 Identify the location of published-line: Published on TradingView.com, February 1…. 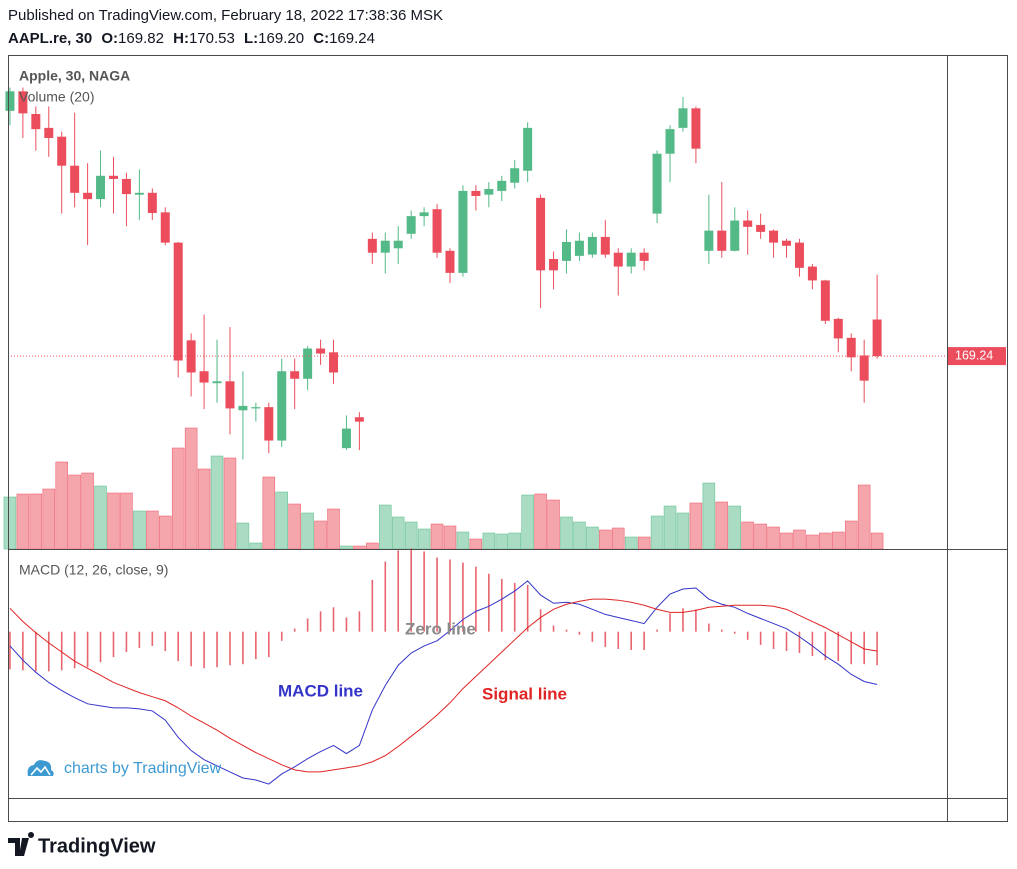
(225, 15).